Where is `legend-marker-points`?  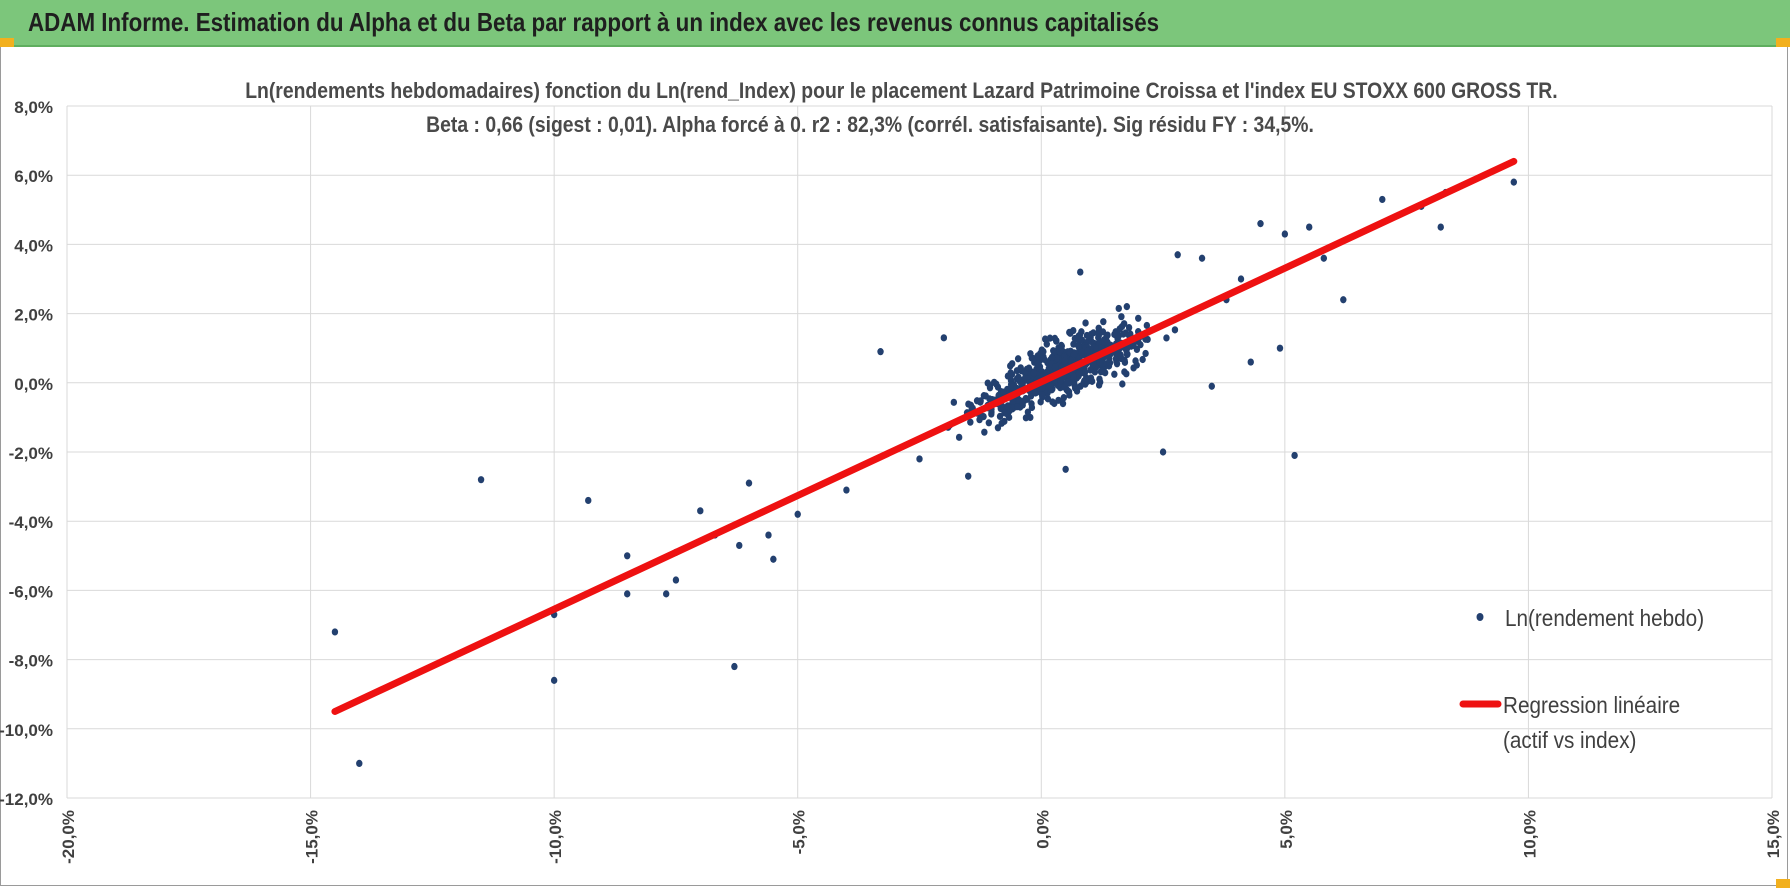 legend-marker-points is located at coordinates (1480, 617).